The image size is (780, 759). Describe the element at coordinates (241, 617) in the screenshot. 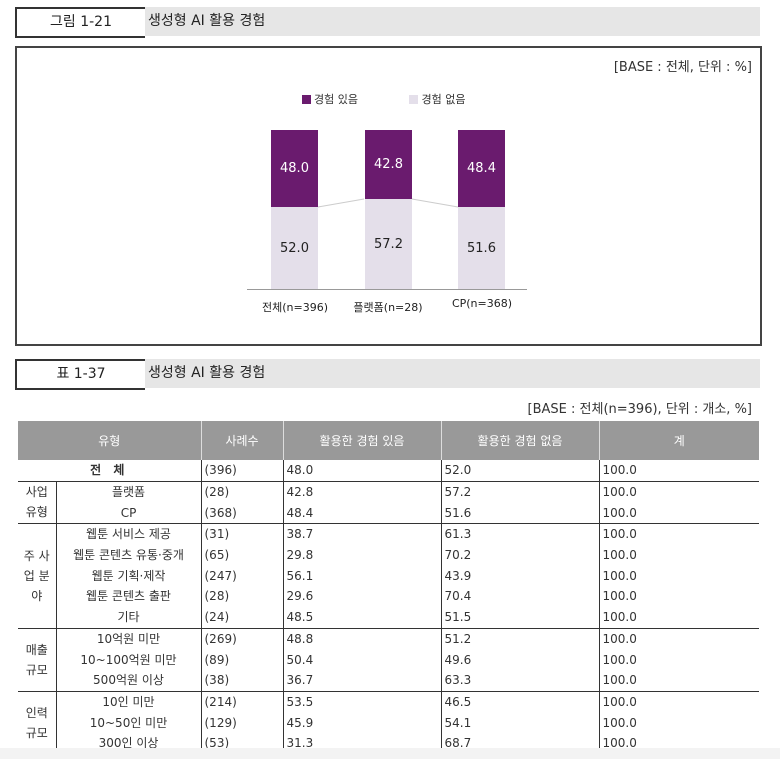

I see `cell-n: (24)` at that location.